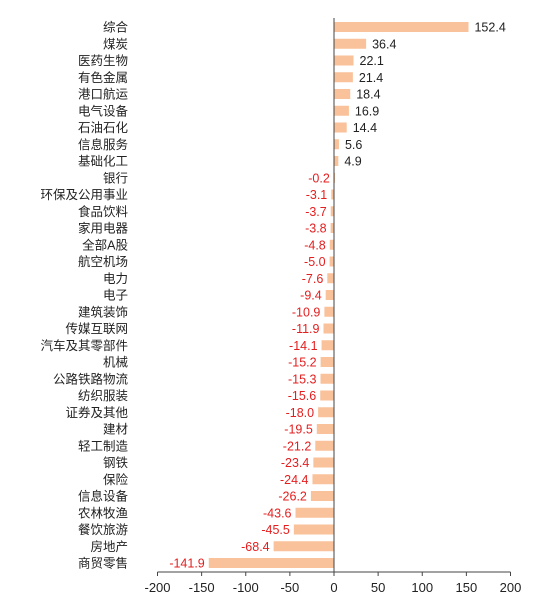  Describe the element at coordinates (365, 128) in the screenshot. I see `data-label: 14.4` at that location.